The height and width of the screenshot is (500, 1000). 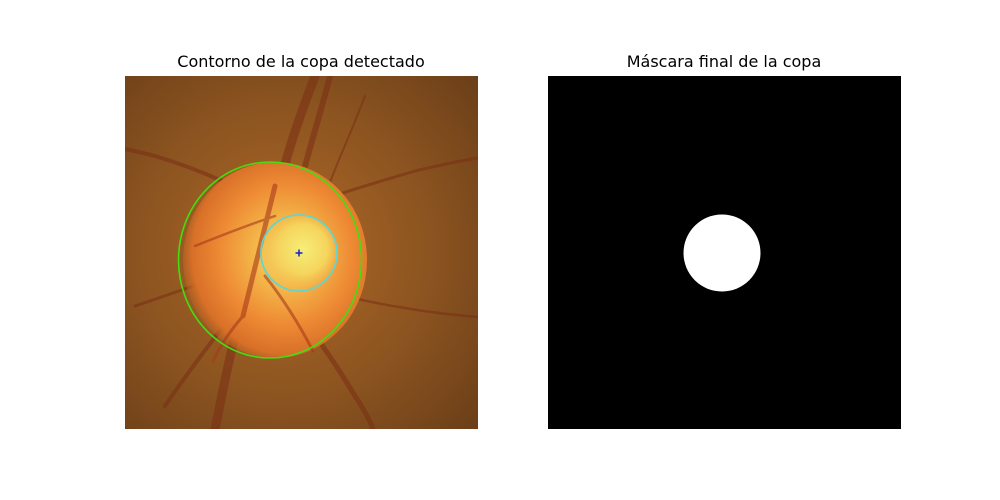 I want to click on right-panel-title: Máscara final de la copa, so click(x=724, y=61).